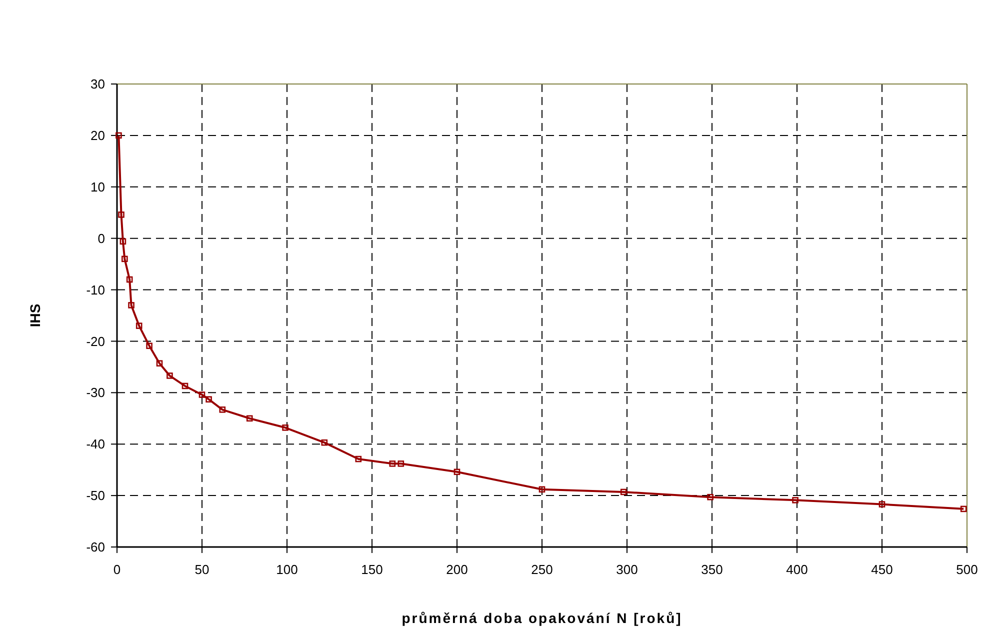 The image size is (988, 643). I want to click on x-tick-label: 150, so click(372, 569).